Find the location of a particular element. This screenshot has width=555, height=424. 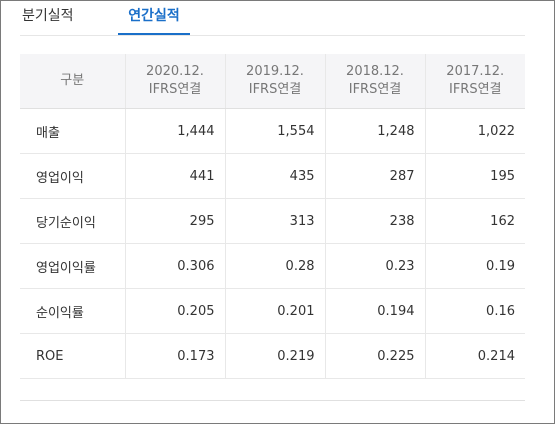

active-tab-indicator is located at coordinates (154, 34).